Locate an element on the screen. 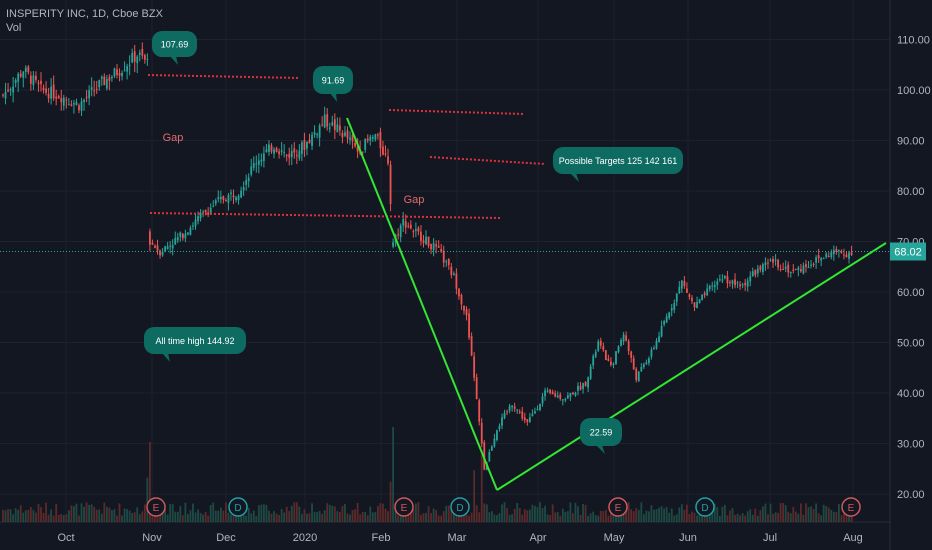 The image size is (932, 550). earnings-marker: E is located at coordinates (851, 507).